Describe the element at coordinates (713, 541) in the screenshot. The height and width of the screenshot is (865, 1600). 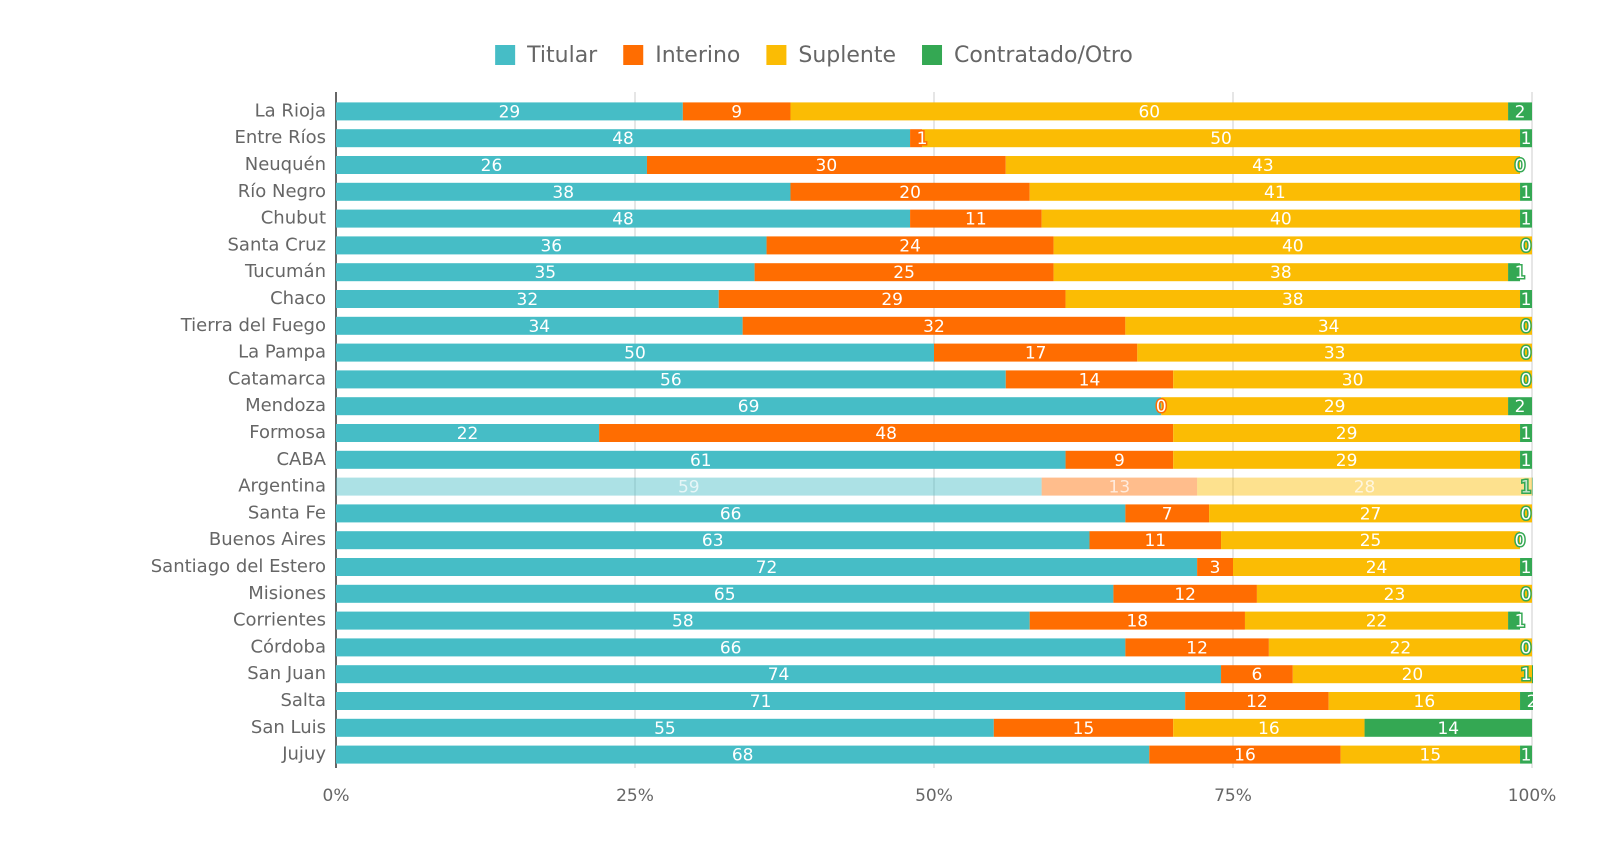
I see `data-label: 63` at that location.